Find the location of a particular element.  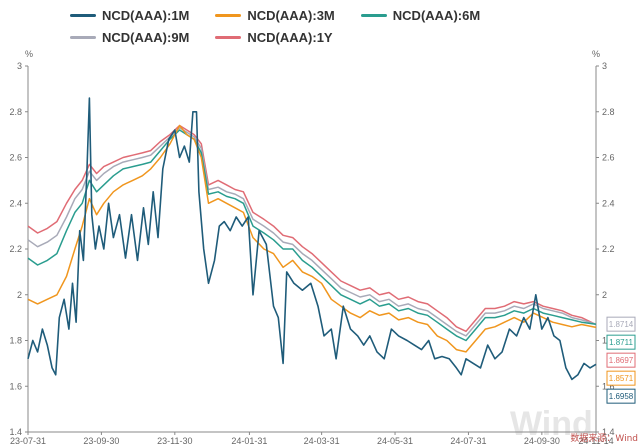

y-tick-label-left: 1.8 is located at coordinates (15, 341).